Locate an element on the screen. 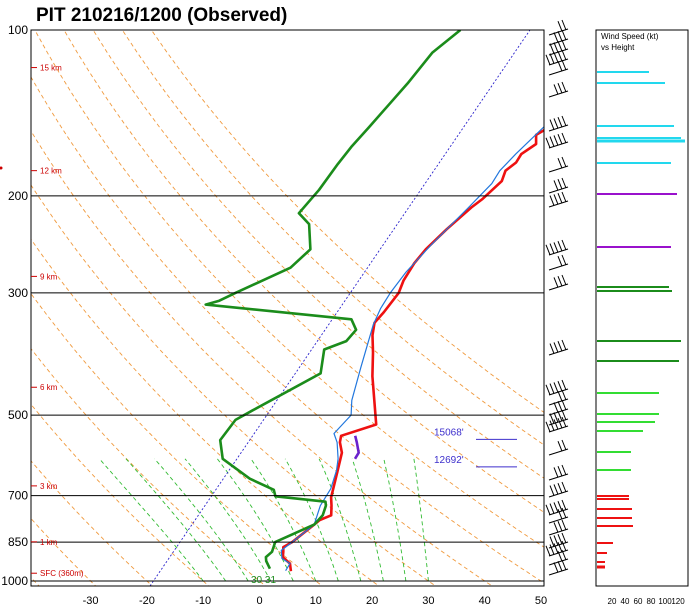 The width and height of the screenshot is (691, 609). height-label: 9 km is located at coordinates (49, 276).